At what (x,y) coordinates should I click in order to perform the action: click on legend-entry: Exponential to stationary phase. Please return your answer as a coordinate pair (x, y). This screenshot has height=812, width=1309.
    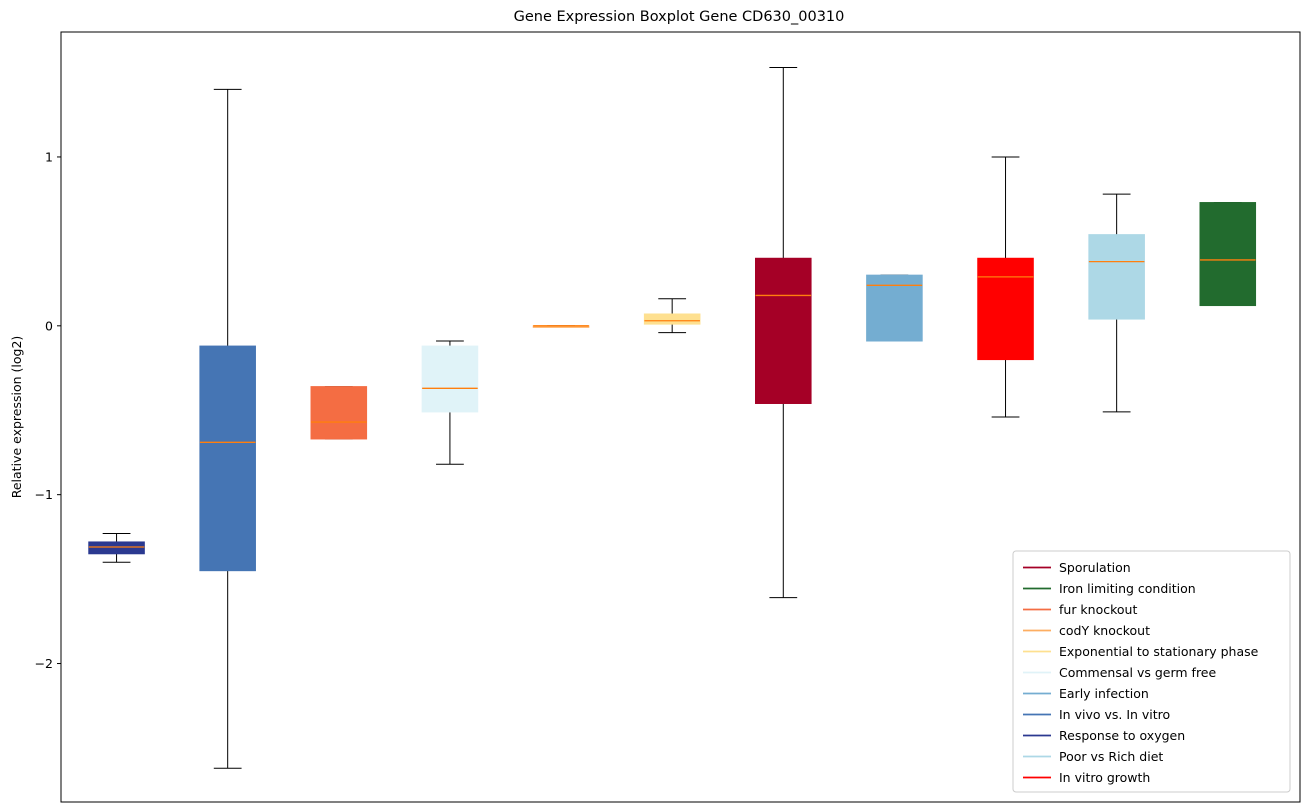
    Looking at the image, I should click on (1141, 651).